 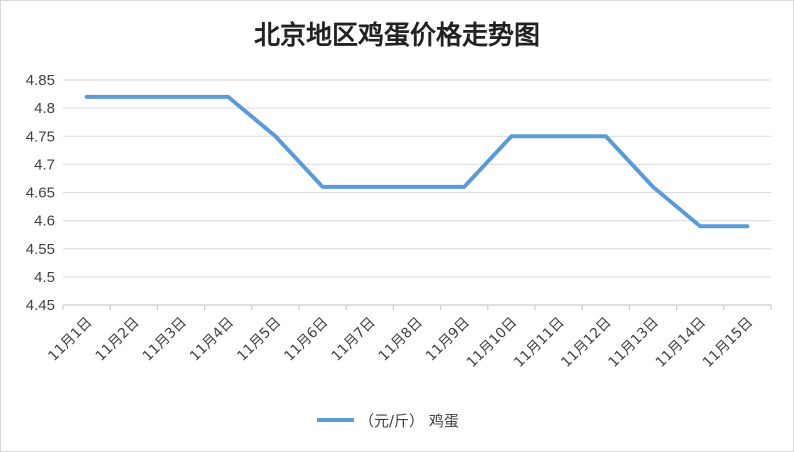 What do you see at coordinates (40, 80) in the screenshot?
I see `y-tick-label: 4.85` at bounding box center [40, 80].